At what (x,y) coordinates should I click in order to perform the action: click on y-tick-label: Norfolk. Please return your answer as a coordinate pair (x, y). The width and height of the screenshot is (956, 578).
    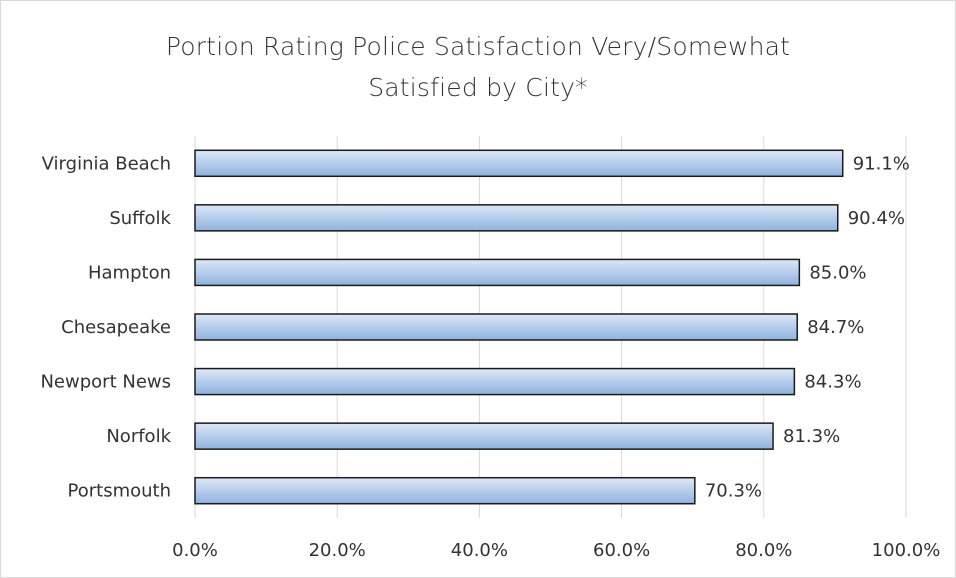
    Looking at the image, I should click on (138, 436).